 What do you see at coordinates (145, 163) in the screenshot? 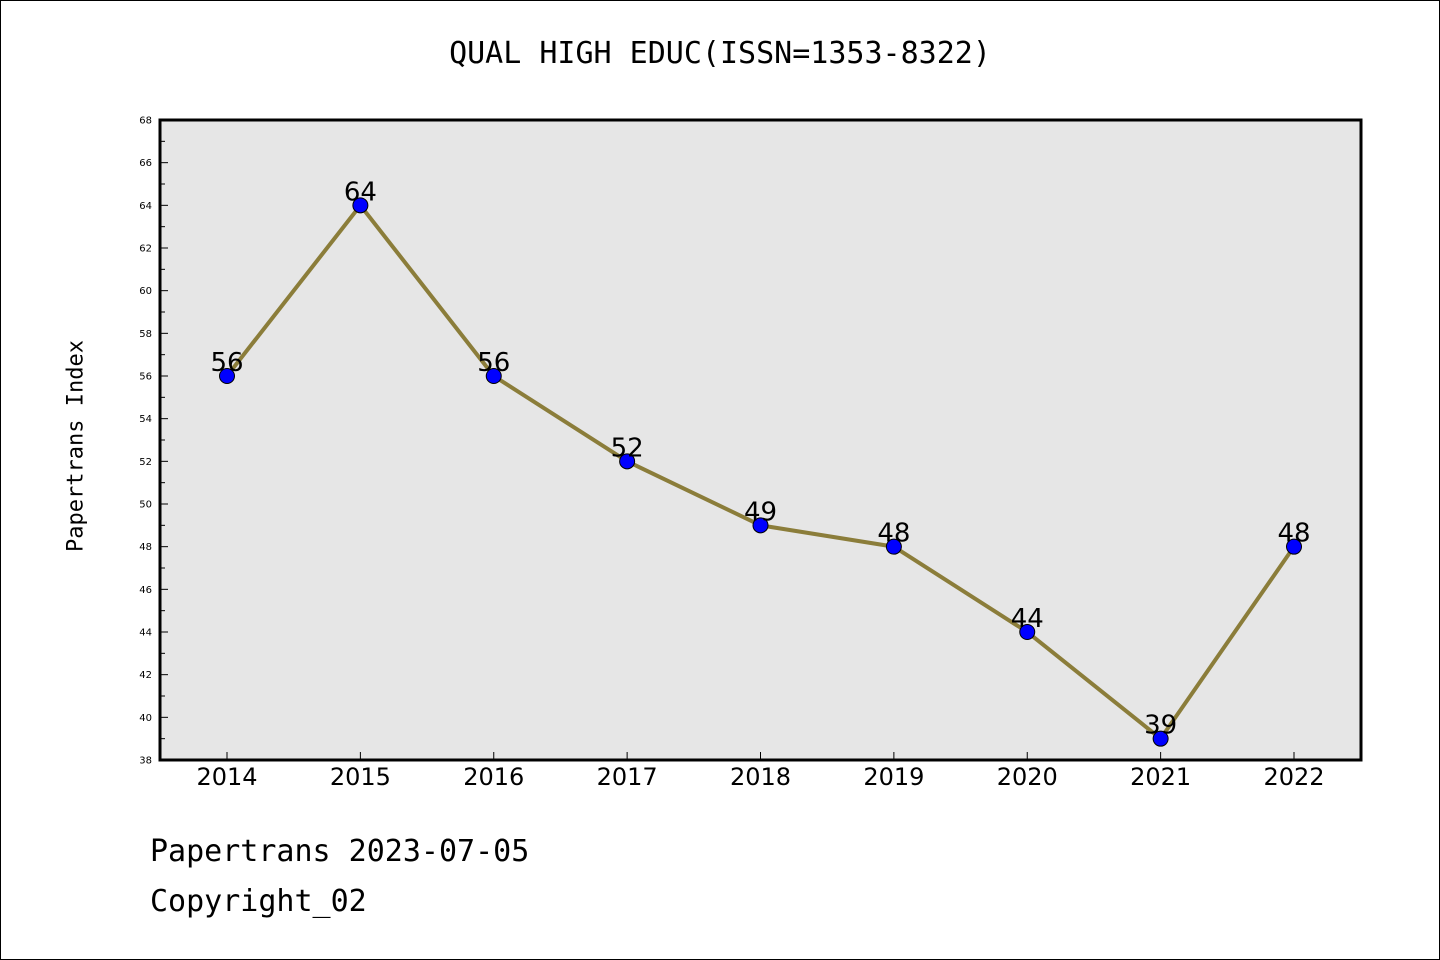
I see `y-tick-label: 66` at bounding box center [145, 163].